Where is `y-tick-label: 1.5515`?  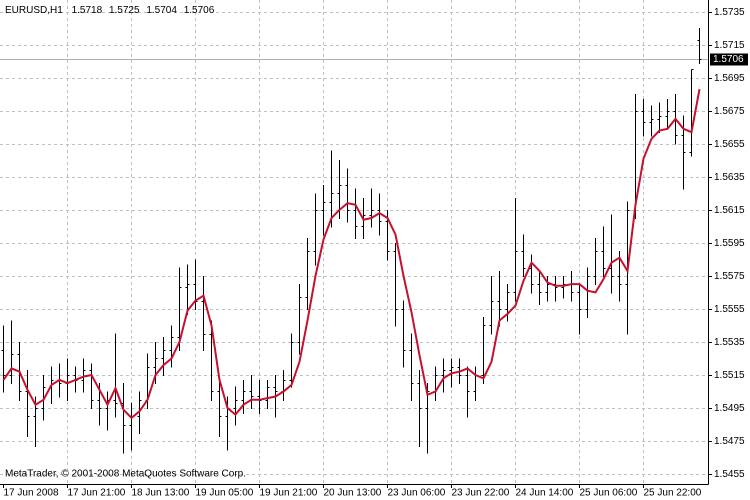
y-tick-label: 1.5515 is located at coordinates (729, 375).